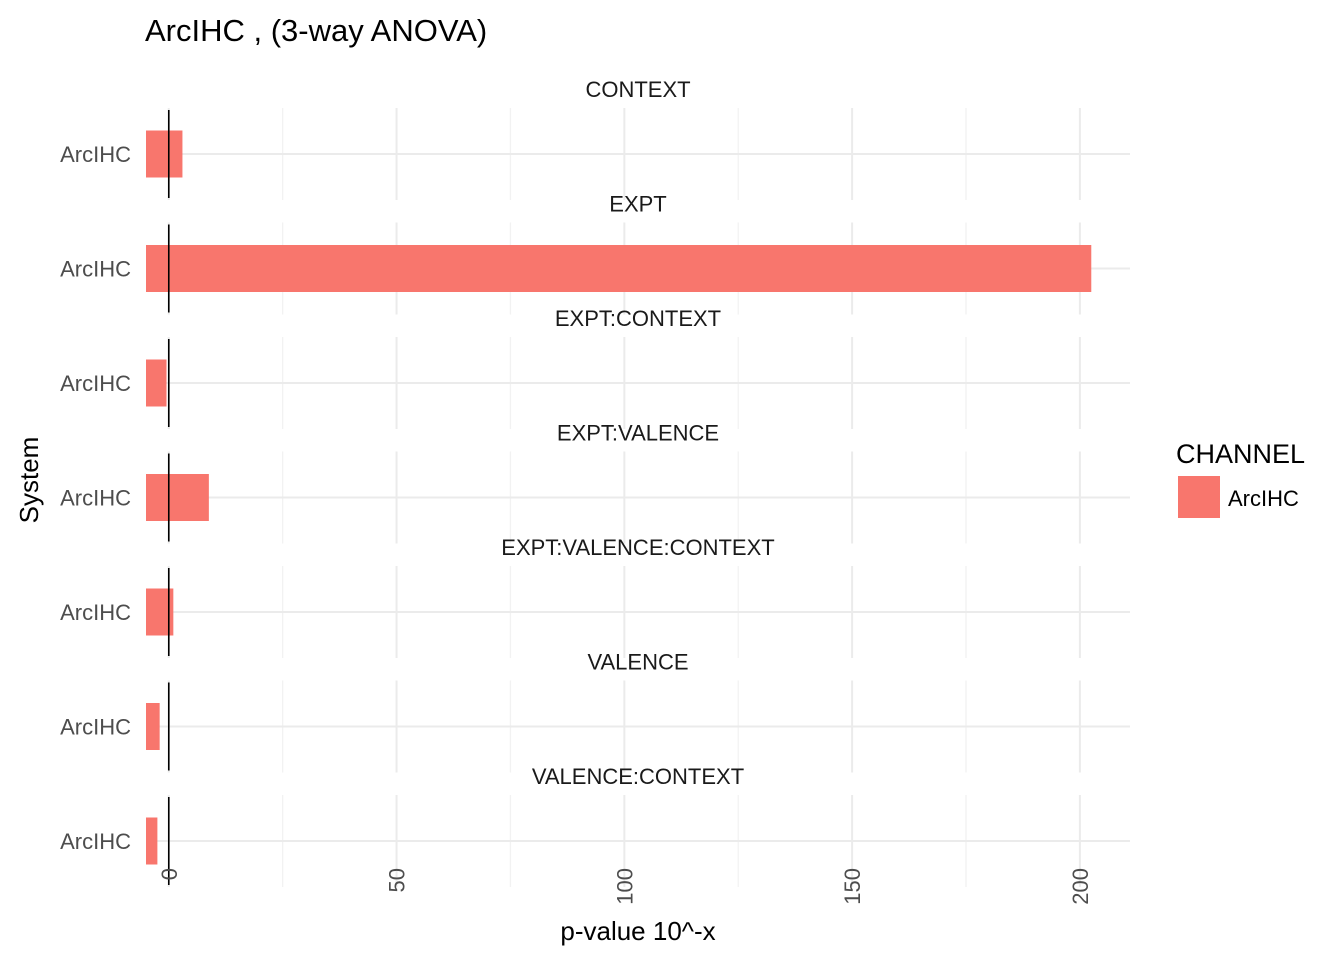 This screenshot has width=1344, height=960. I want to click on panel-expt-valence: EXPT:VALENCE ArcIHC, so click(595, 482).